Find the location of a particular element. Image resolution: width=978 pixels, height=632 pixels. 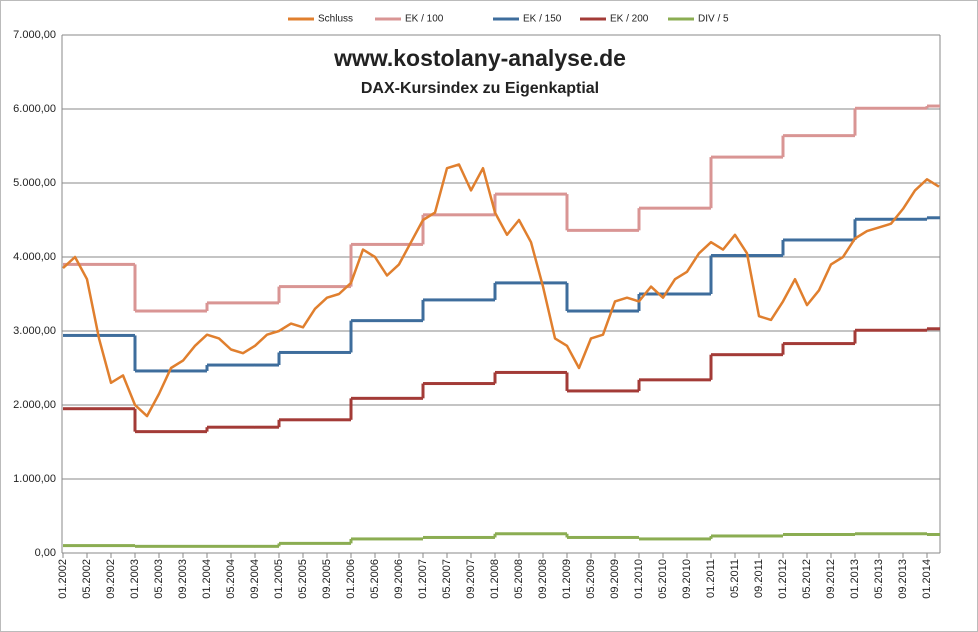

x-tick-label: 09.2010 is located at coordinates (687, 579).